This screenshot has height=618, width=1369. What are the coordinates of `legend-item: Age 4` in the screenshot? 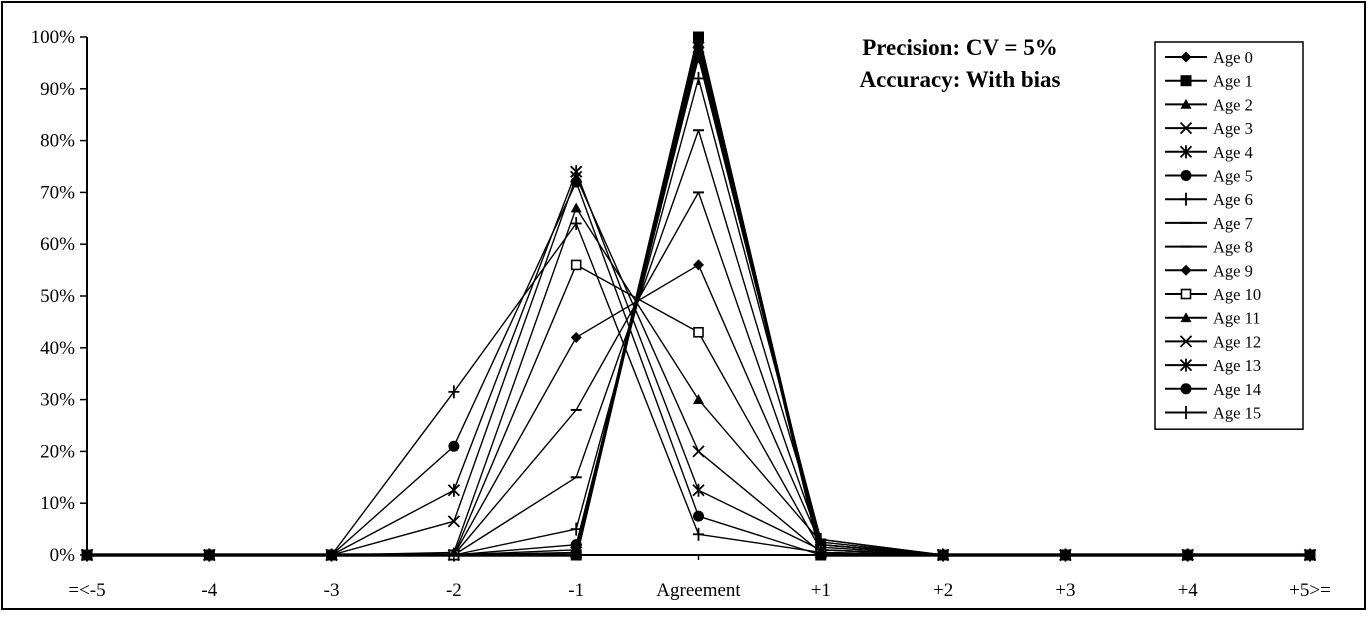 It's located at (1209, 152).